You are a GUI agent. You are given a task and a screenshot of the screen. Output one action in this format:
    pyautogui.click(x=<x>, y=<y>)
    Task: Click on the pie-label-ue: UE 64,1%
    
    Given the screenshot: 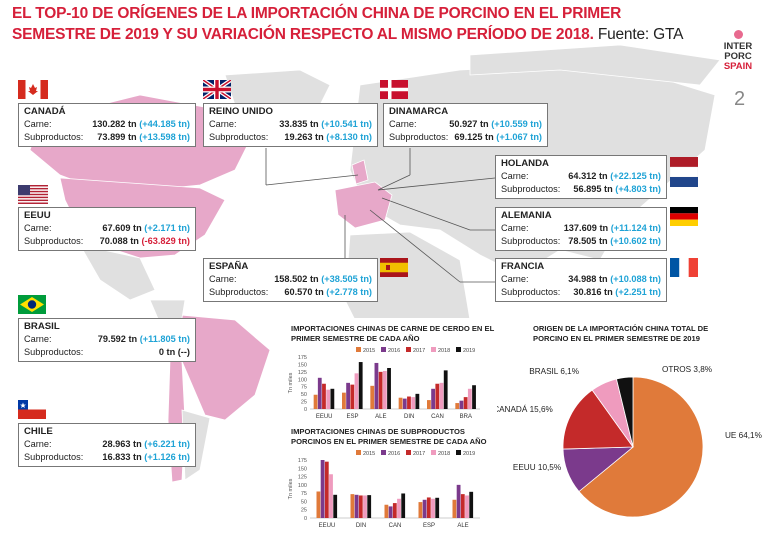 What is the action you would take?
    pyautogui.click(x=743, y=435)
    